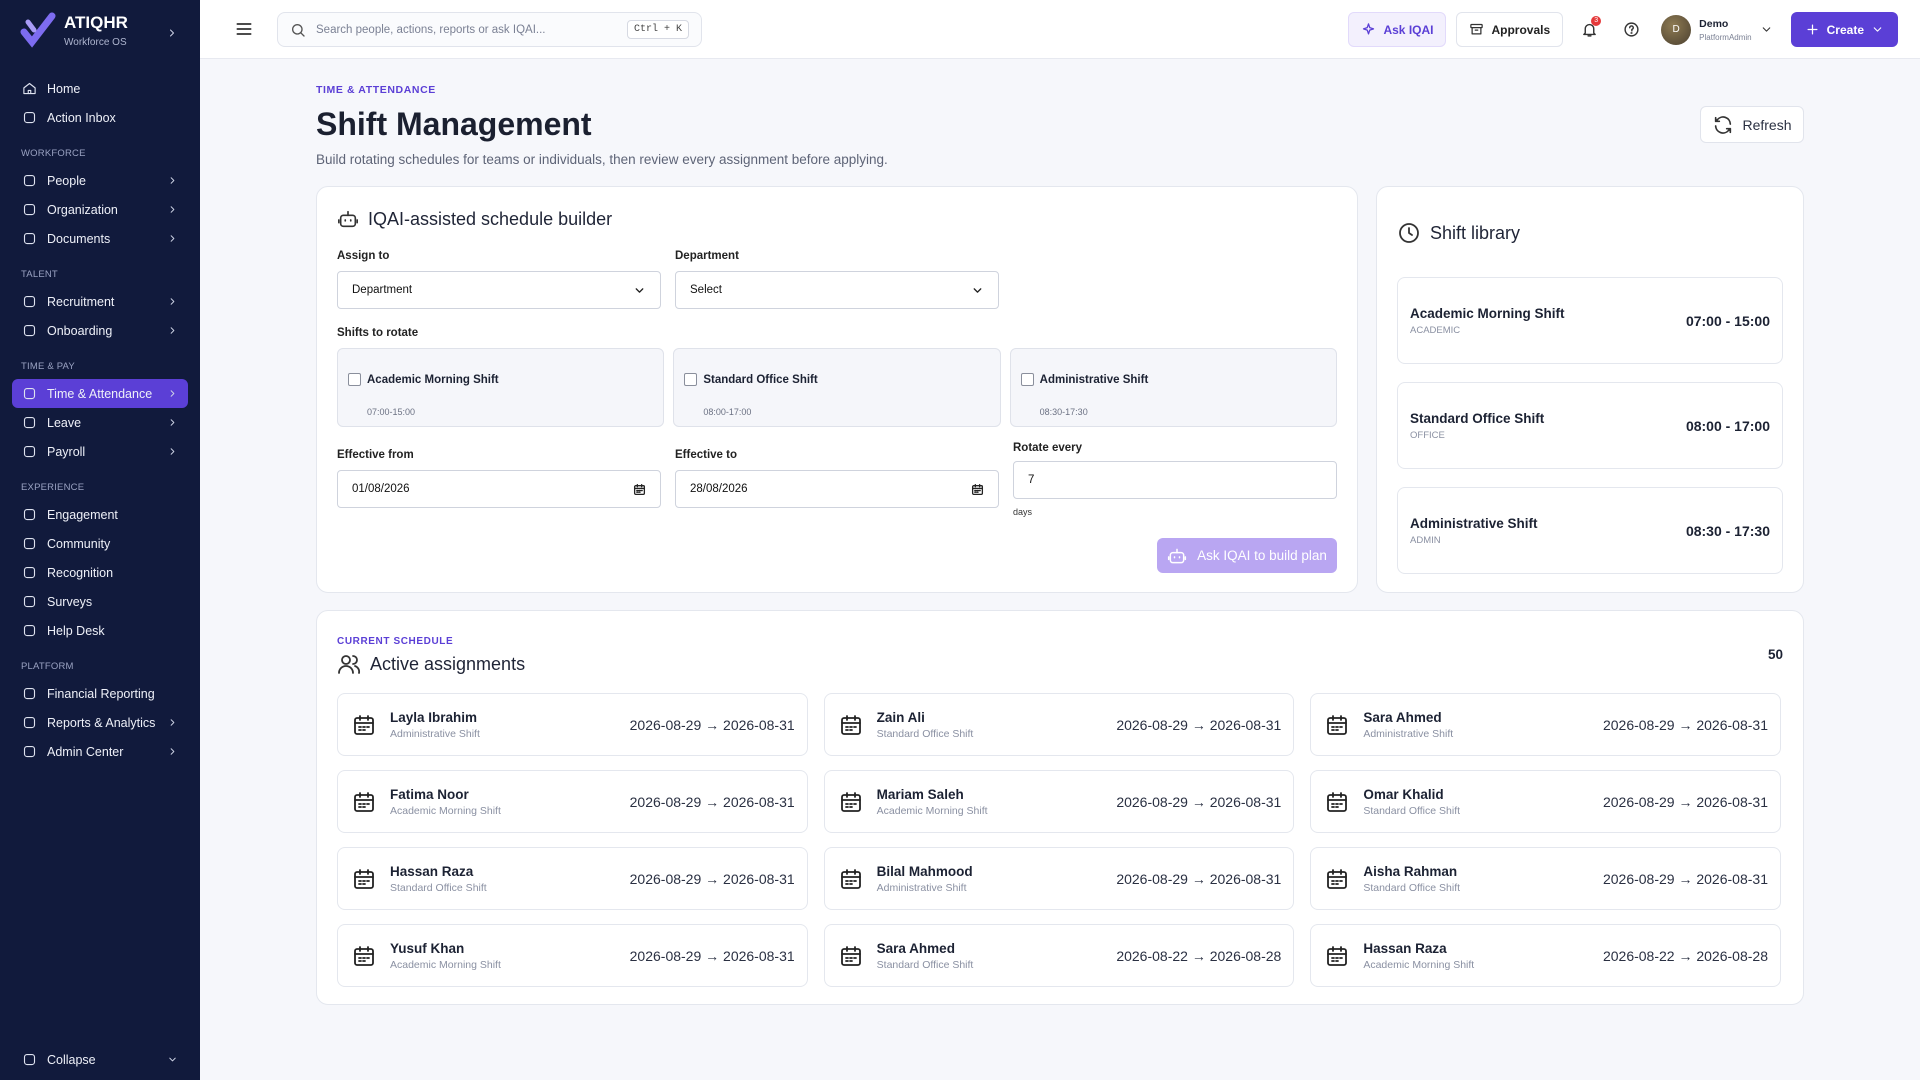 The width and height of the screenshot is (1920, 1080). I want to click on nav-item: Surveys, so click(100, 601).